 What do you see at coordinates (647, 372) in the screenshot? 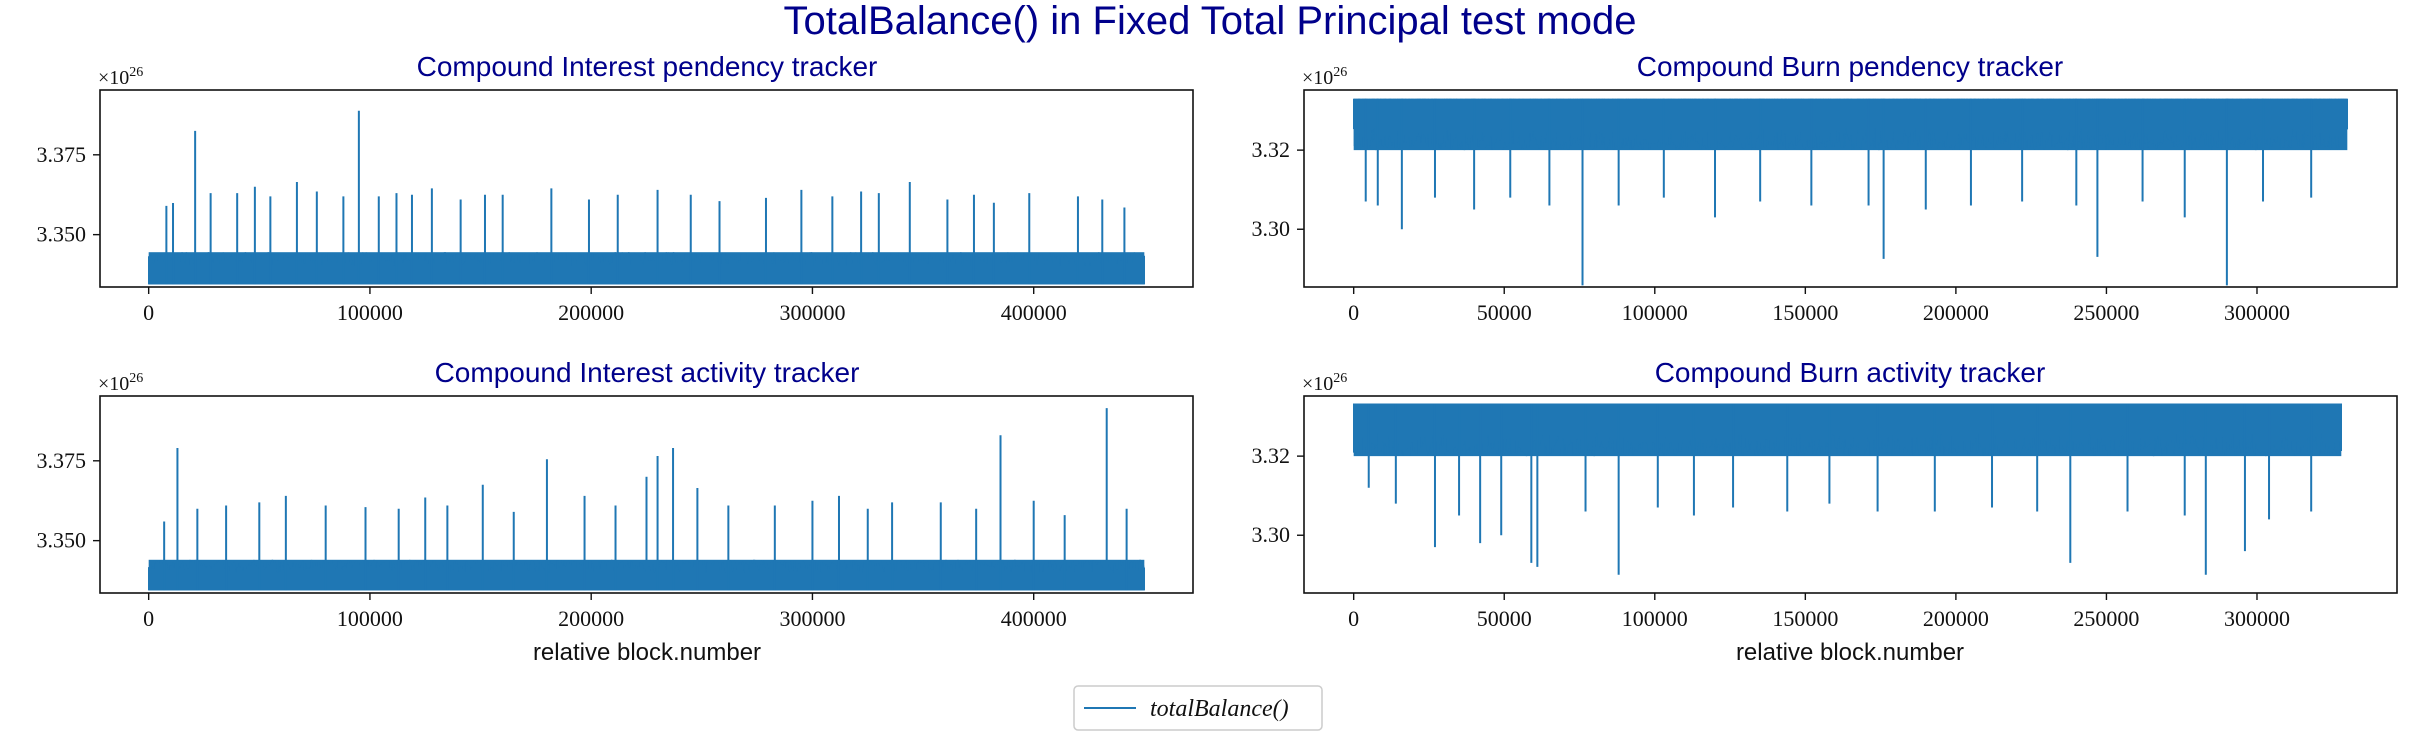
I see `panel-title: Compound Interest activity tracker` at bounding box center [647, 372].